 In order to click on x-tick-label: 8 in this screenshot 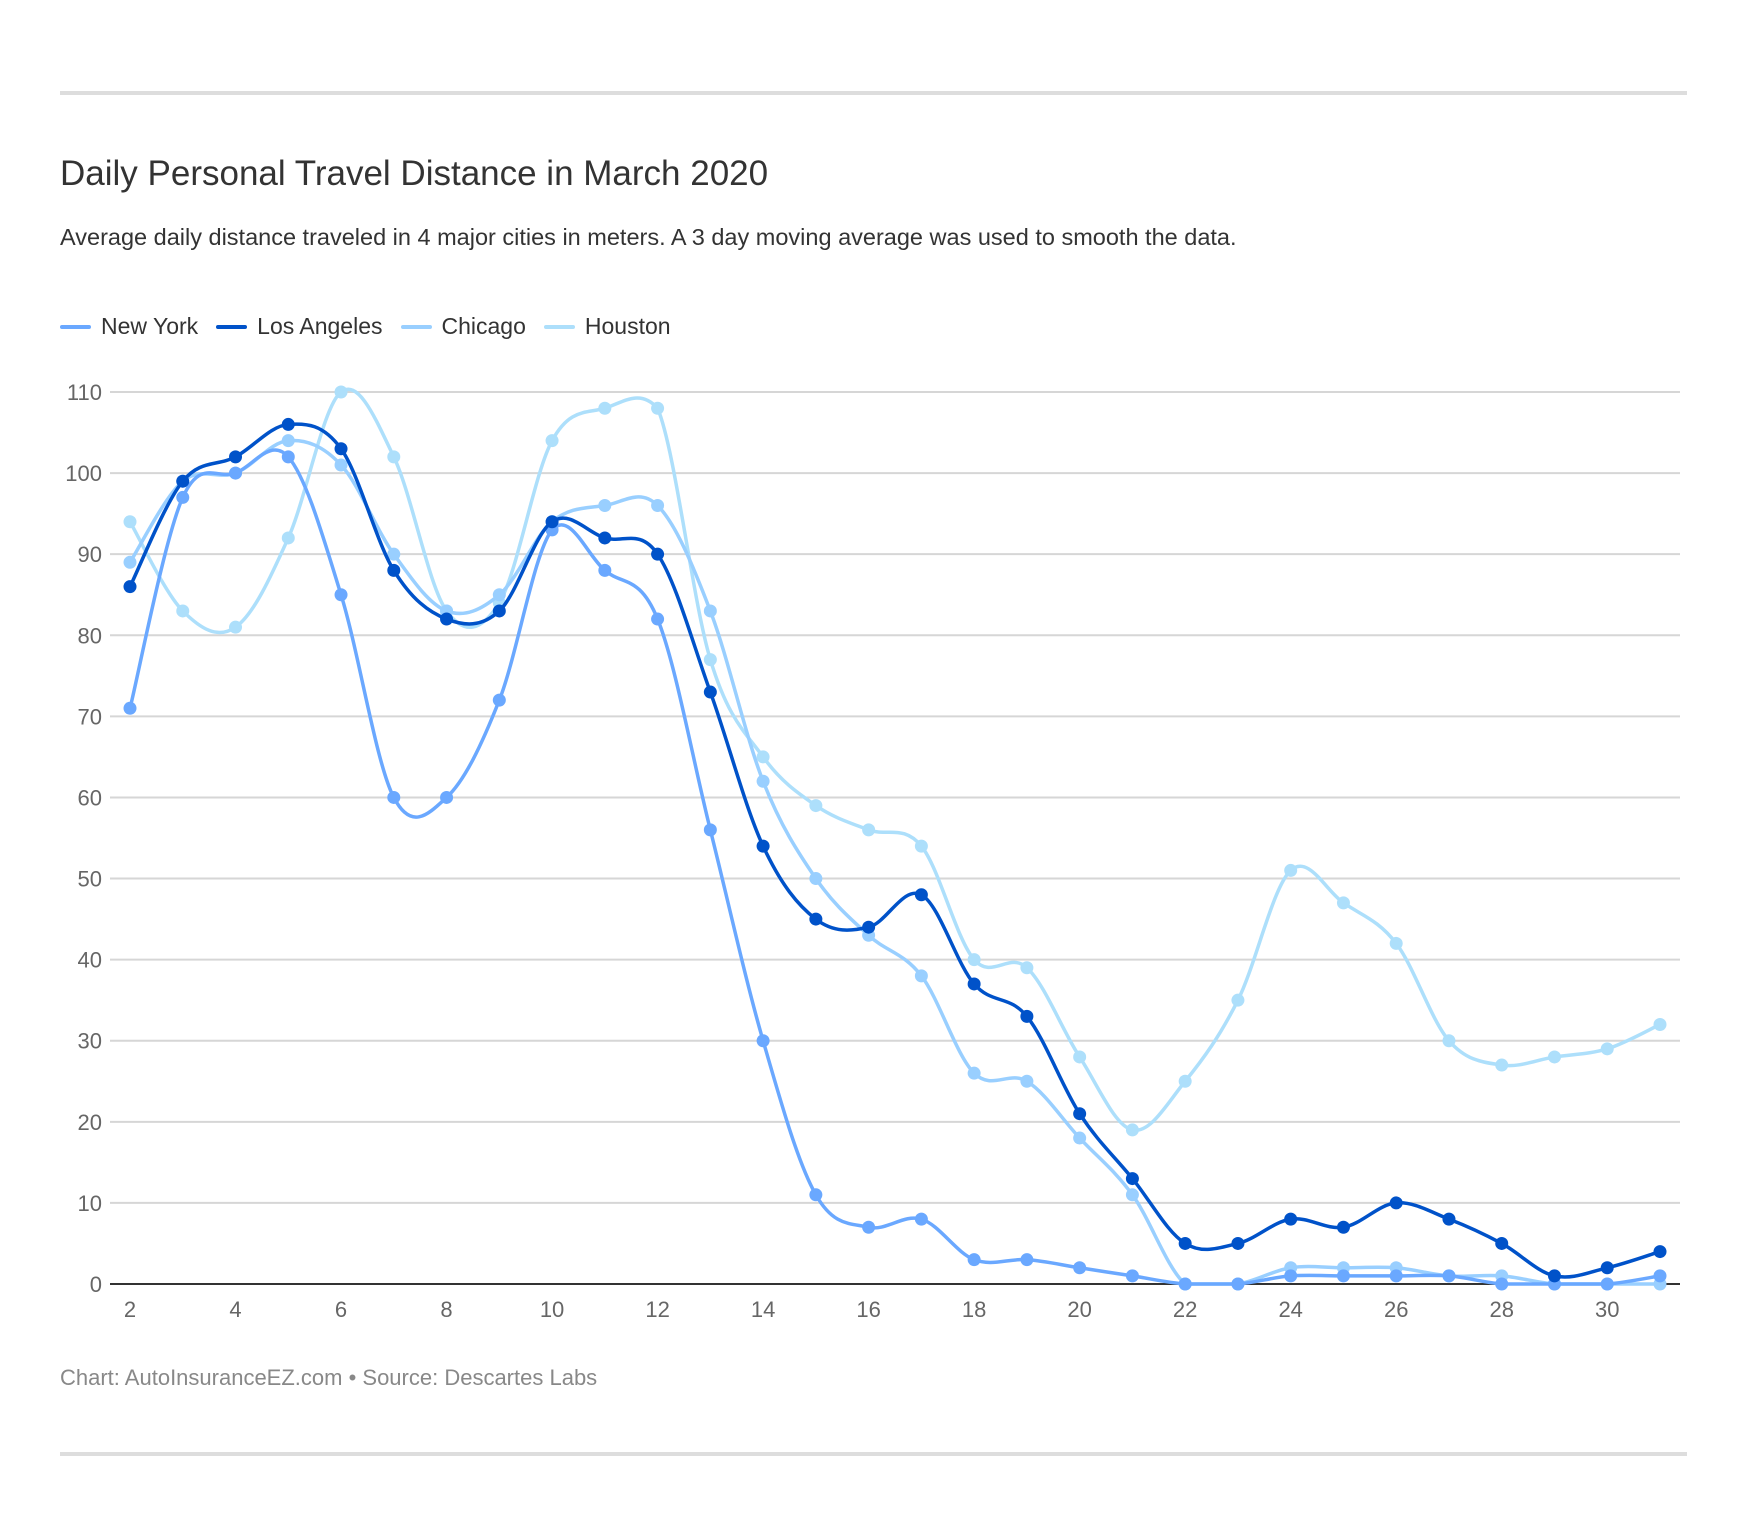, I will do `click(446, 1309)`.